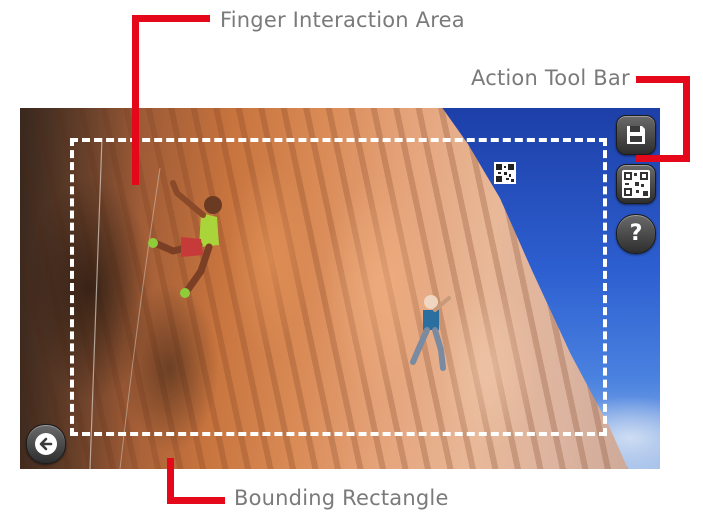 Image resolution: width=703 pixels, height=513 pixels. I want to click on toolbar-callout-right, so click(686, 119).